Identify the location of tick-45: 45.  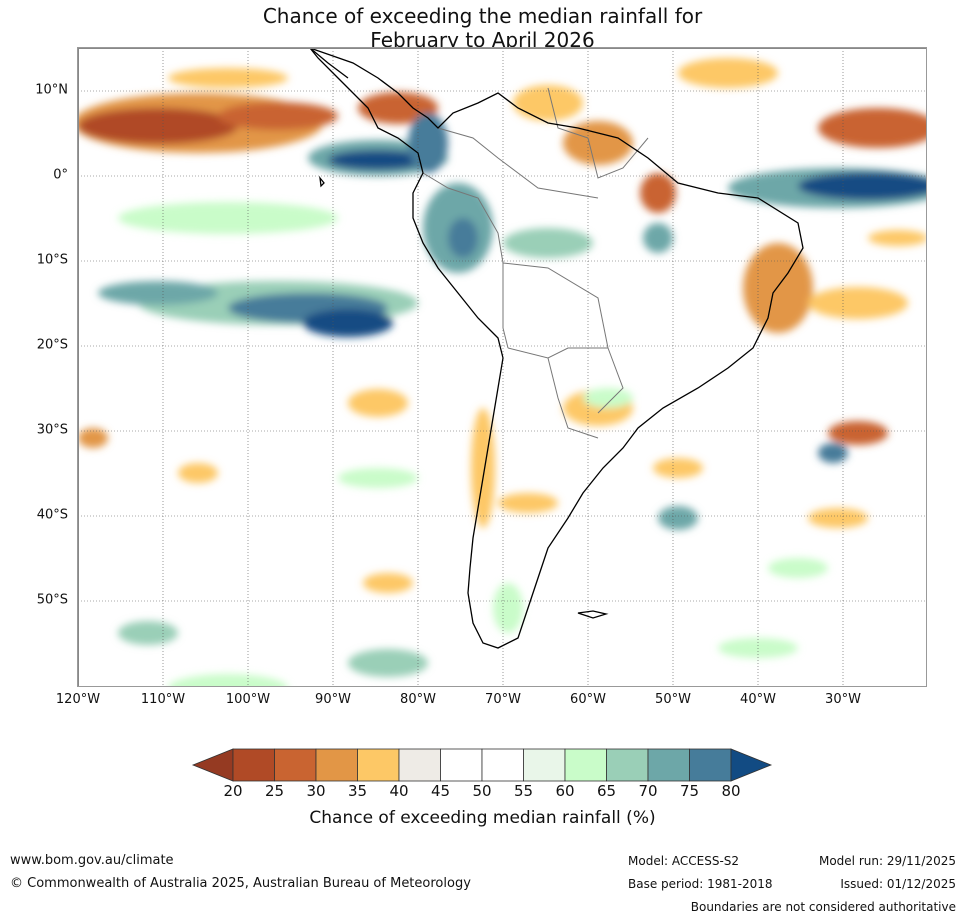
(440, 791).